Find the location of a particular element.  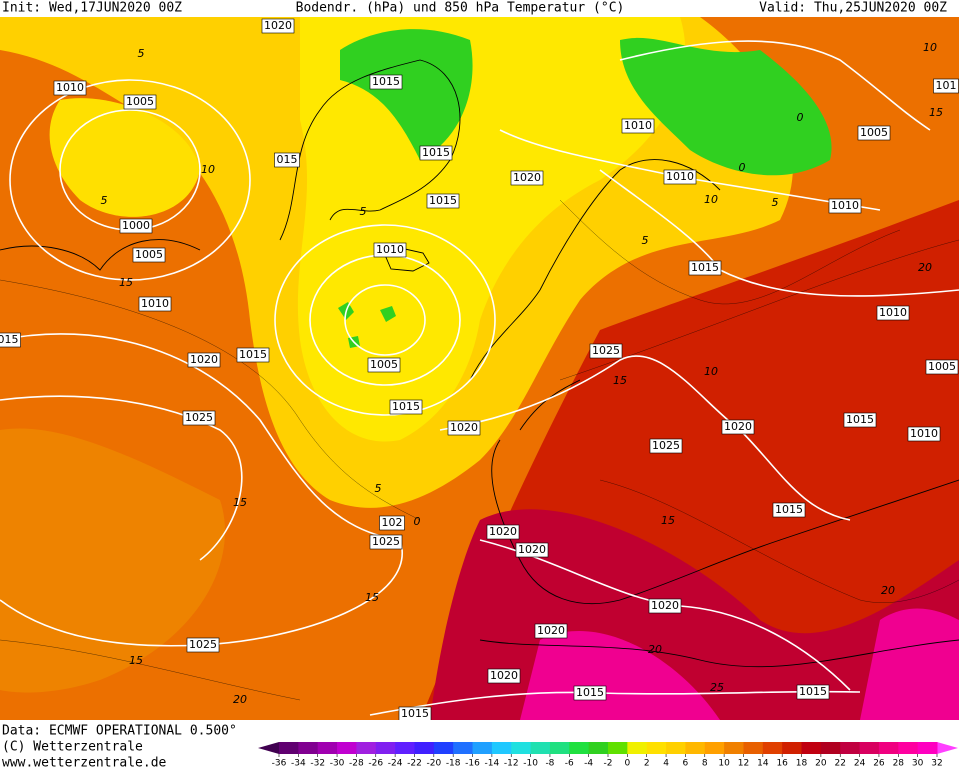

colorbar-tick-label: 10 is located at coordinates (724, 764).